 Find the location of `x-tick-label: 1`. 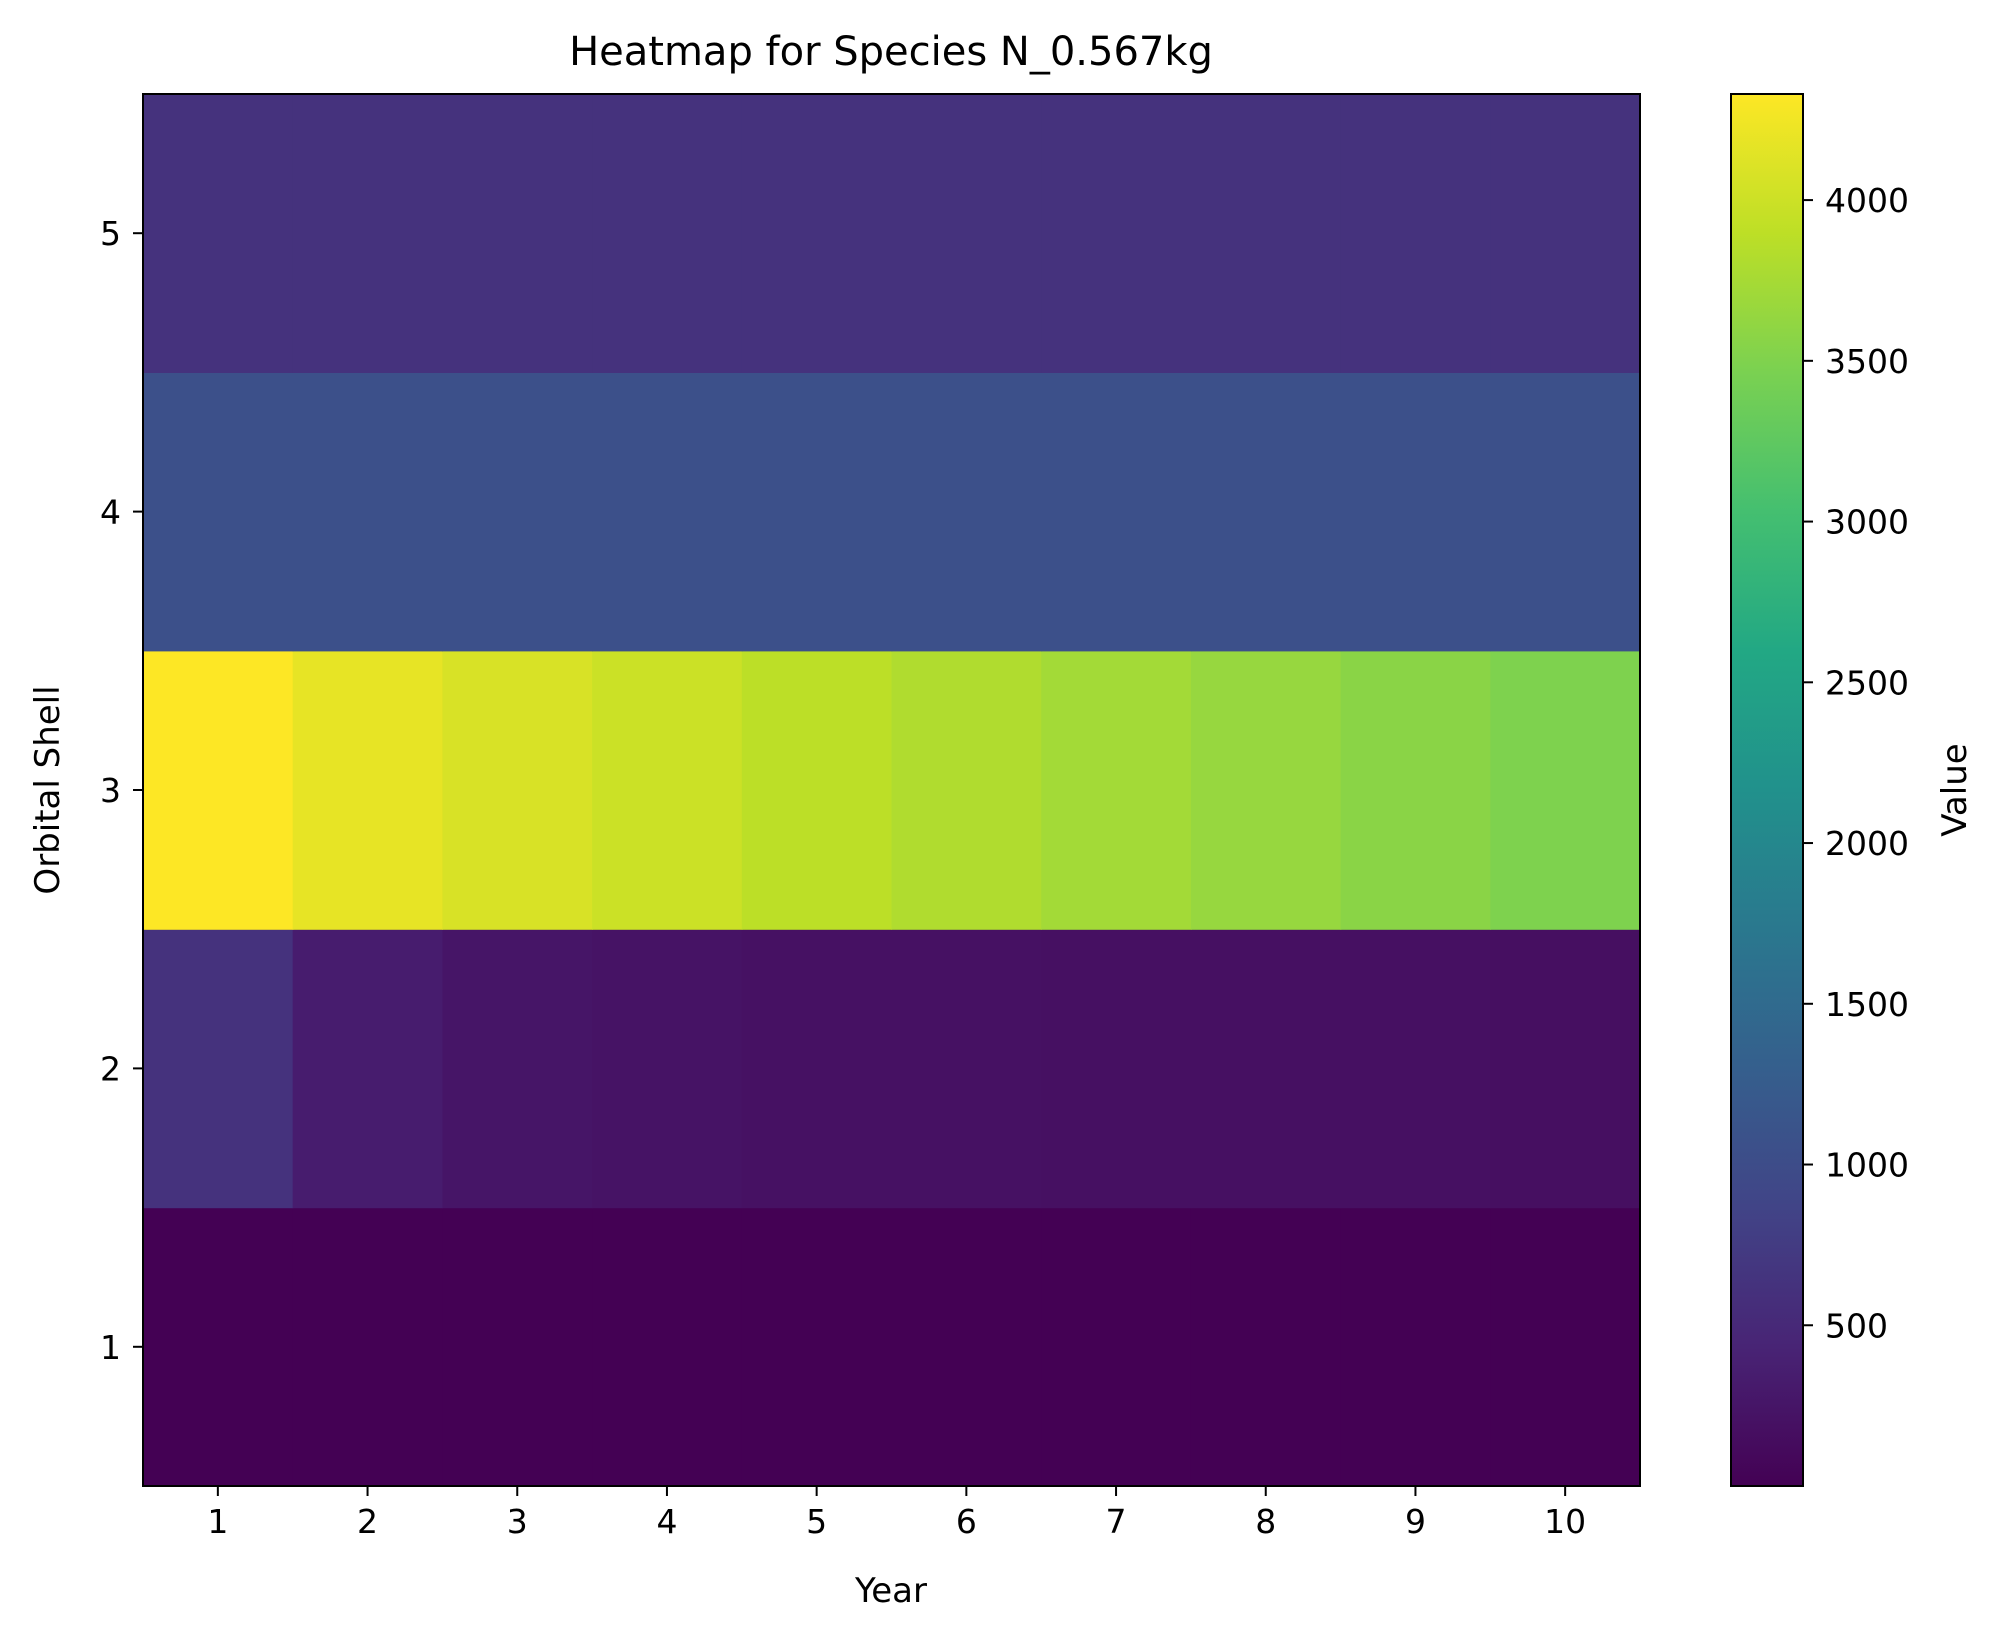

x-tick-label: 1 is located at coordinates (217, 1521).